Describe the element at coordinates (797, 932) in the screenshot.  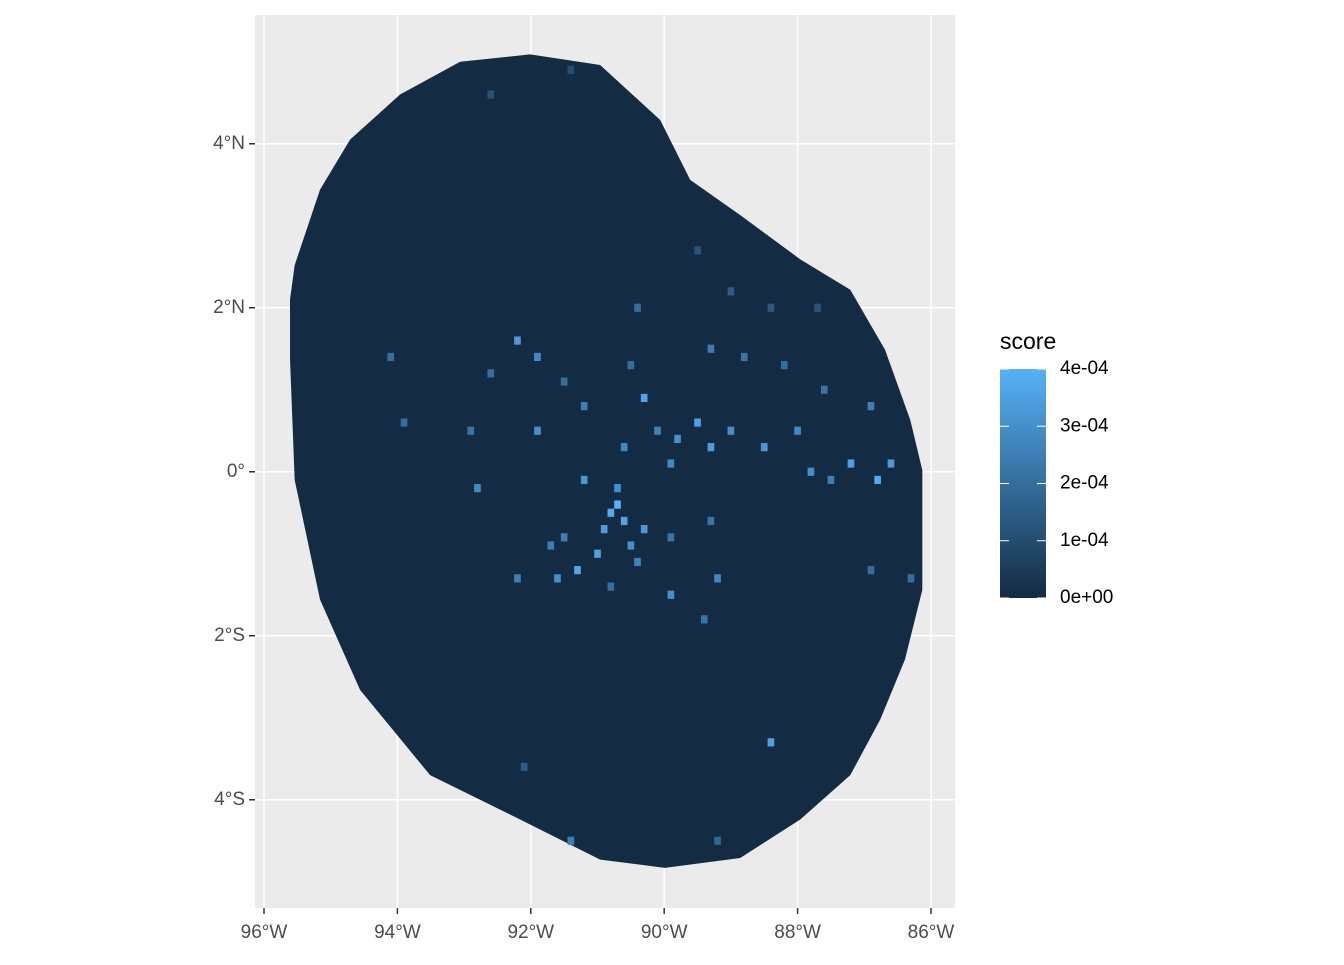
I see `x-tick-label: 88°W` at that location.